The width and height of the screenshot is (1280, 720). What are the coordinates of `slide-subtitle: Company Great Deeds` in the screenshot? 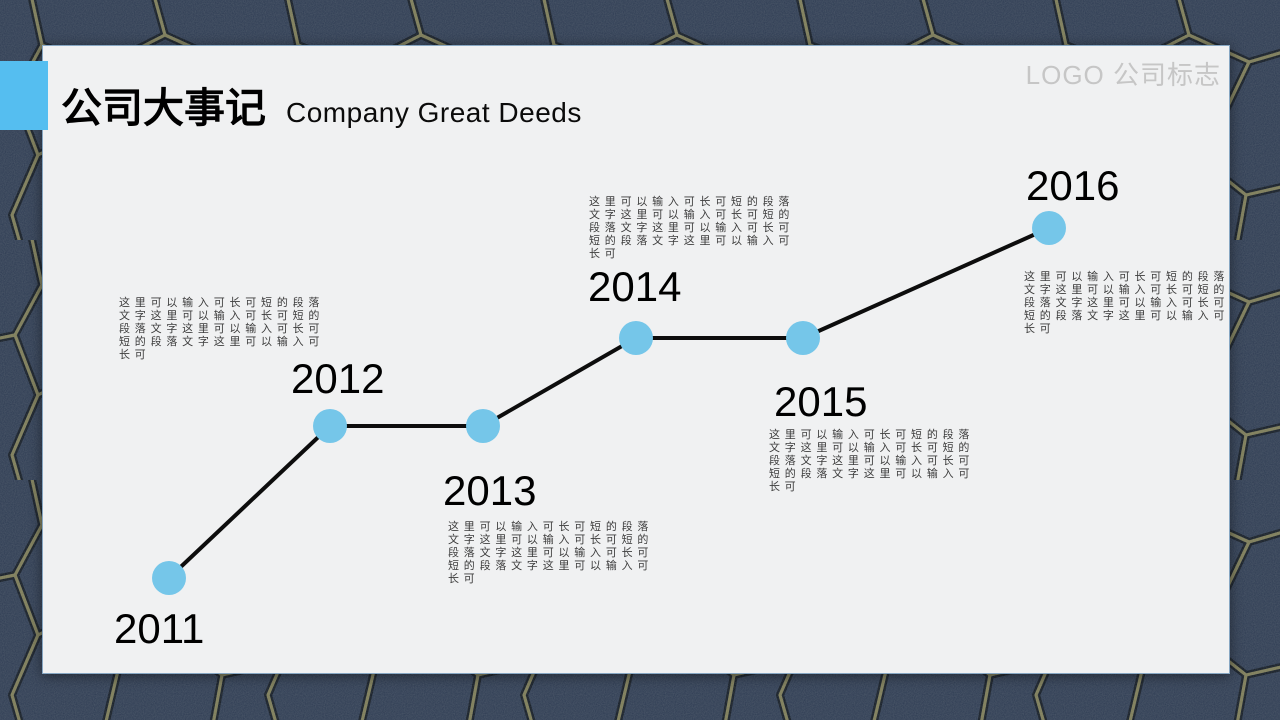 It's located at (434, 112).